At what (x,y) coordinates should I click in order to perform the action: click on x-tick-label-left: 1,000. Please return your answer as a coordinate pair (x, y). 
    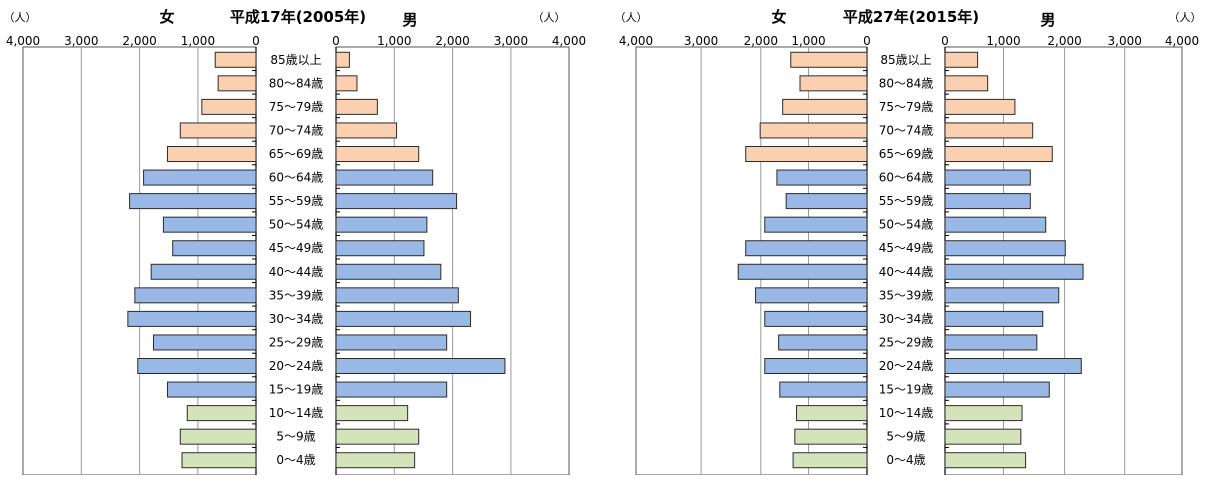
    Looking at the image, I should click on (198, 41).